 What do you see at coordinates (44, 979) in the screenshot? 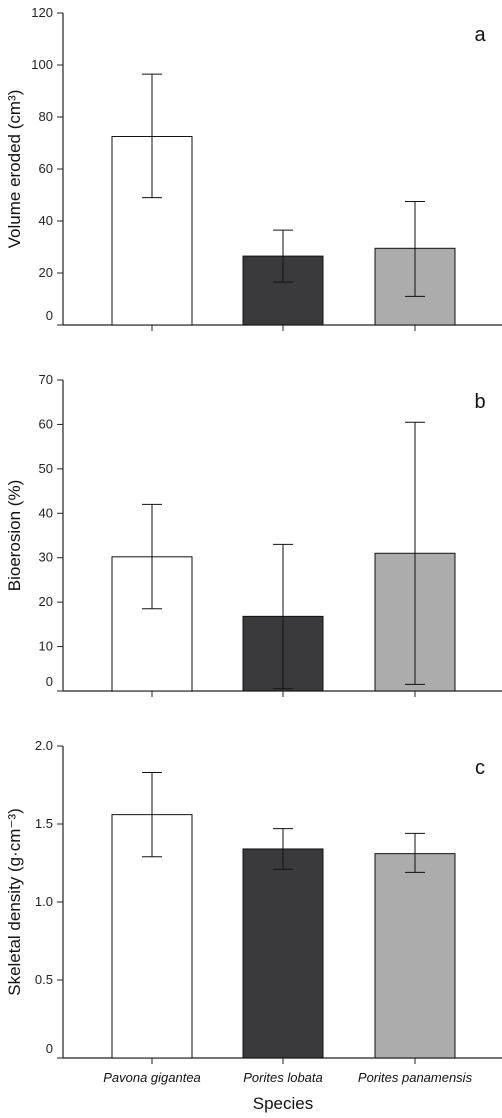
I see `y-tick-label: 0.5` at bounding box center [44, 979].